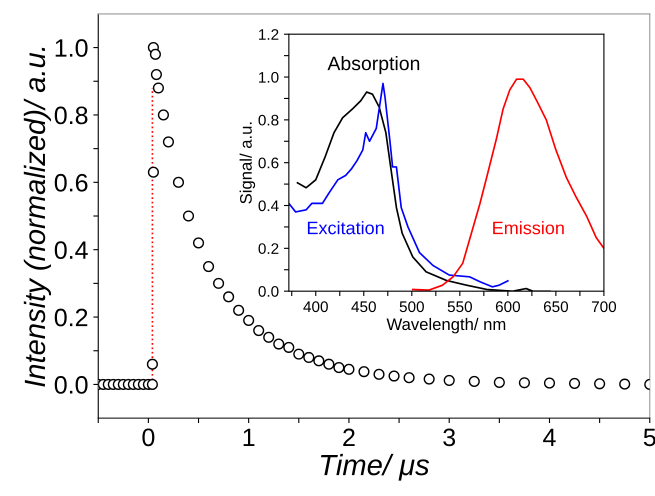  What do you see at coordinates (604, 306) in the screenshot?
I see `x-tick-label: 700` at bounding box center [604, 306].